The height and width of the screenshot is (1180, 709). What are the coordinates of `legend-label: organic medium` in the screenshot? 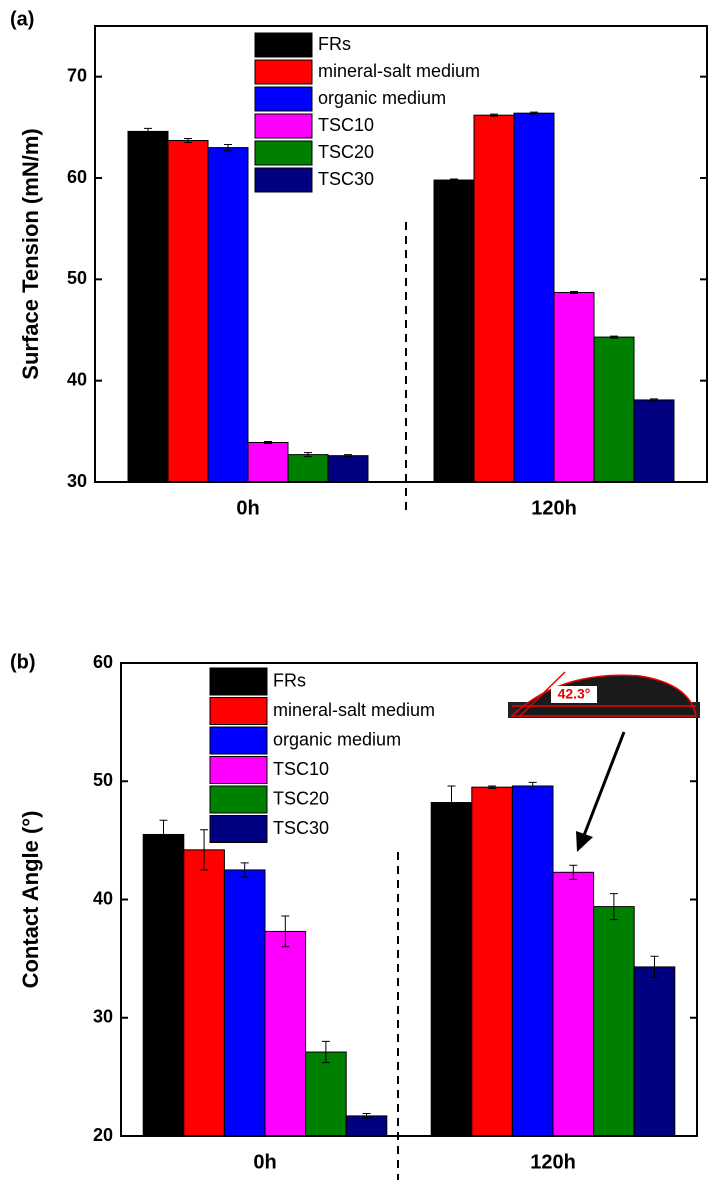 It's located at (382, 98).